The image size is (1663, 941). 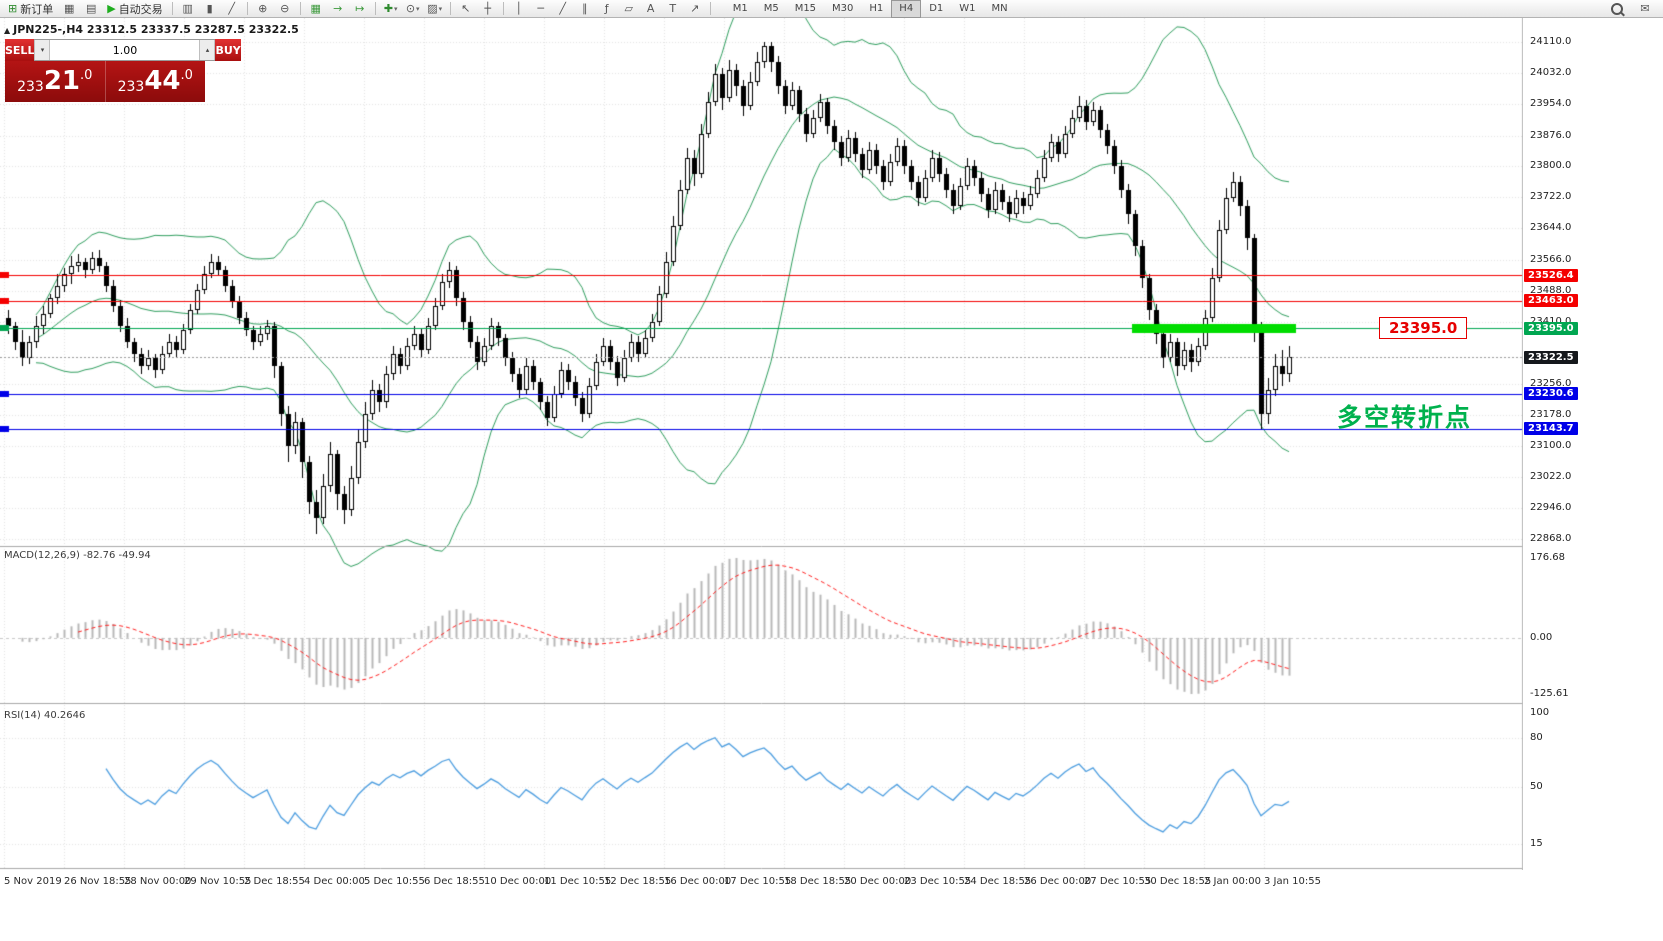 What do you see at coordinates (45, 715) in the screenshot?
I see `rsi-label: RSI(14) 40.2646` at bounding box center [45, 715].